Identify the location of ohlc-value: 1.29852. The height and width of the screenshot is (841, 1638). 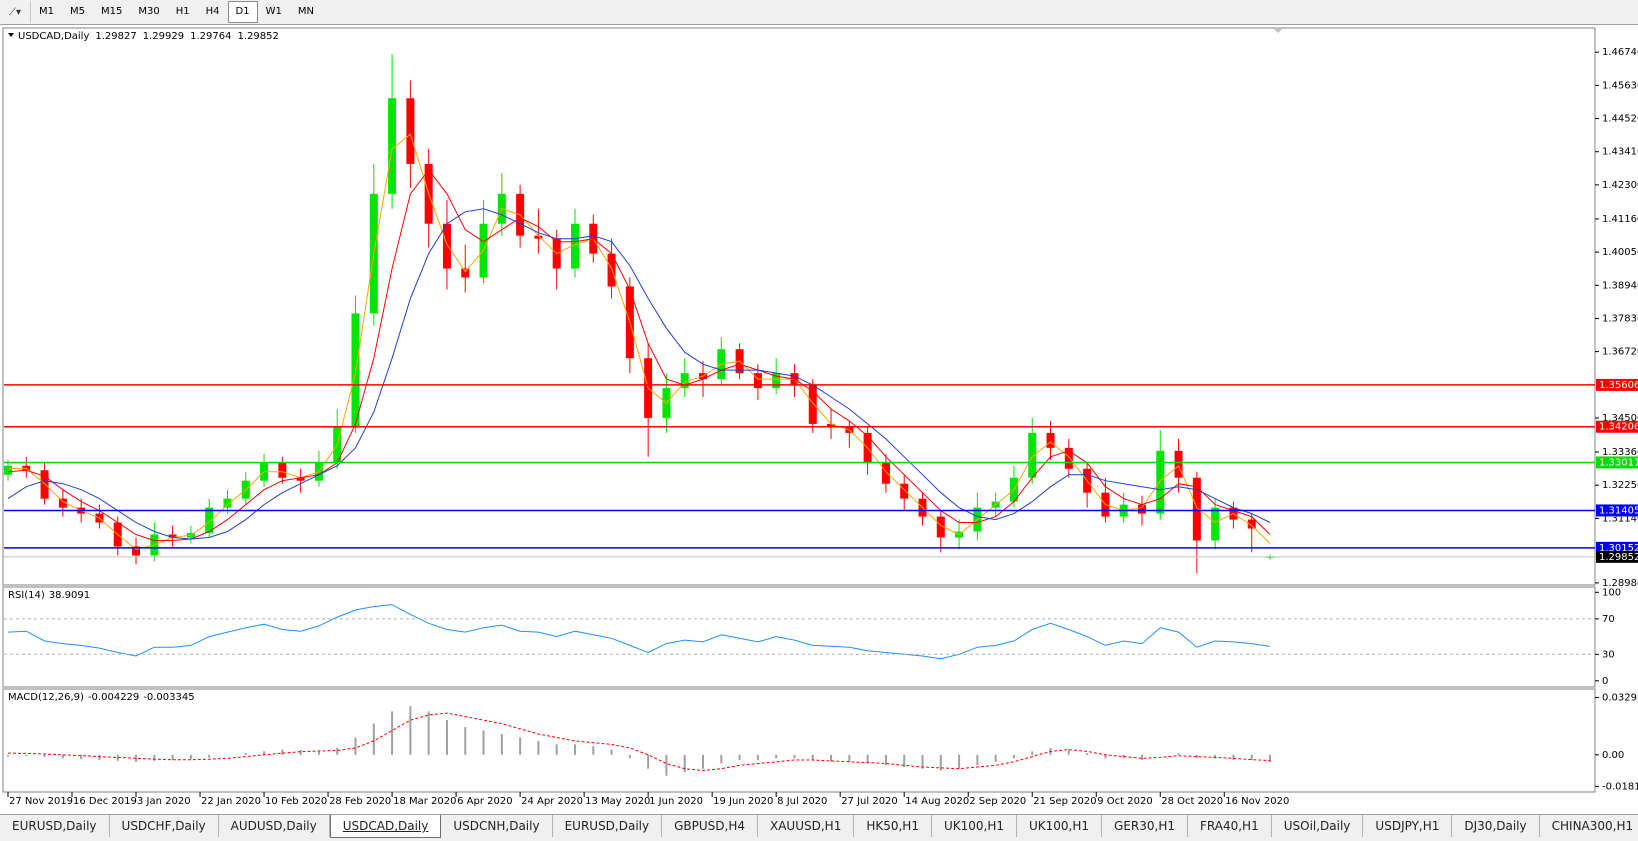
(257, 36).